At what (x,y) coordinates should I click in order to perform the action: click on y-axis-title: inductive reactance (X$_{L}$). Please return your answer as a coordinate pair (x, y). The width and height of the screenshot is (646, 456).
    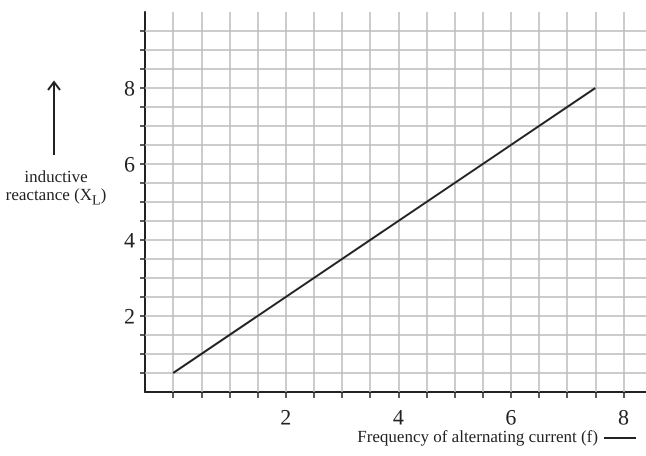
    Looking at the image, I should click on (56, 188).